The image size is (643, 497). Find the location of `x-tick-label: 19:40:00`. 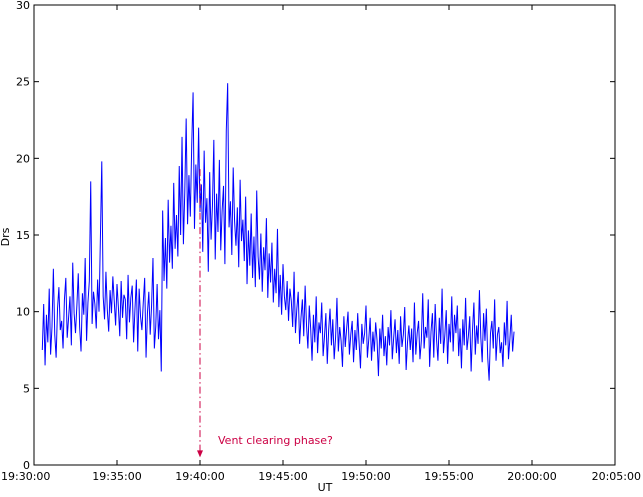

x-tick-label: 19:40:00 is located at coordinates (199, 476).